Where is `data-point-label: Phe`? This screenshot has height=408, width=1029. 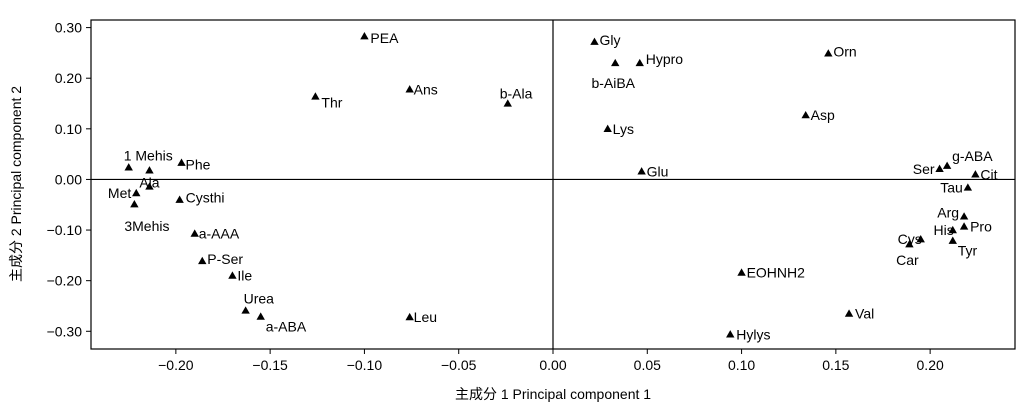
data-point-label: Phe is located at coordinates (198, 165).